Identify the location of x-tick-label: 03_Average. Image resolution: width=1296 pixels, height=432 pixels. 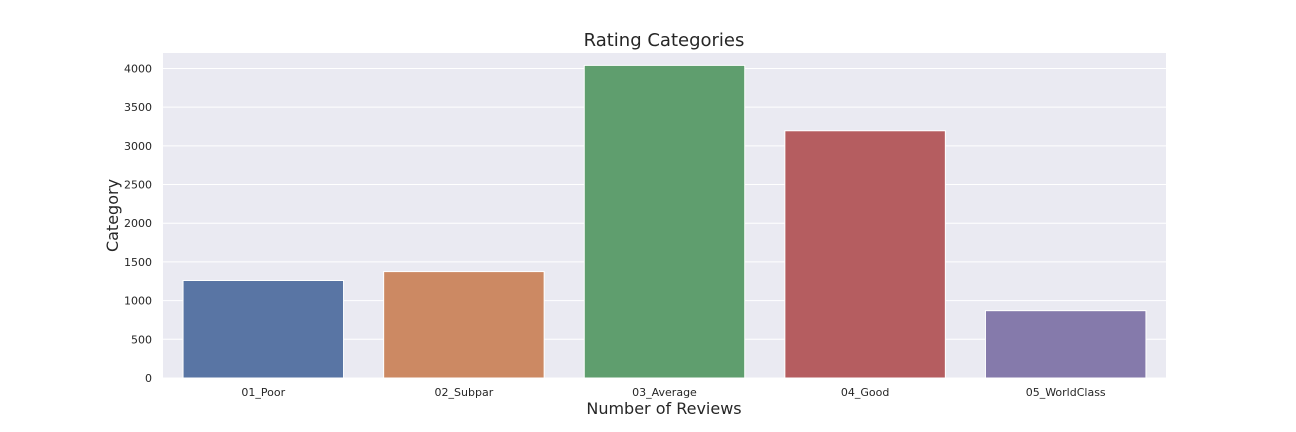
(664, 392).